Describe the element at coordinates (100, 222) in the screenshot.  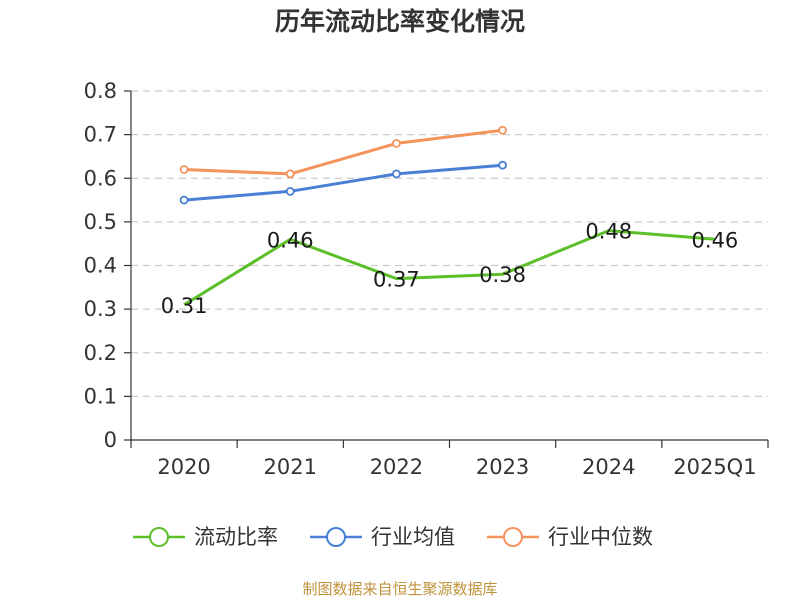
I see `y-tick-label: 0.5` at that location.